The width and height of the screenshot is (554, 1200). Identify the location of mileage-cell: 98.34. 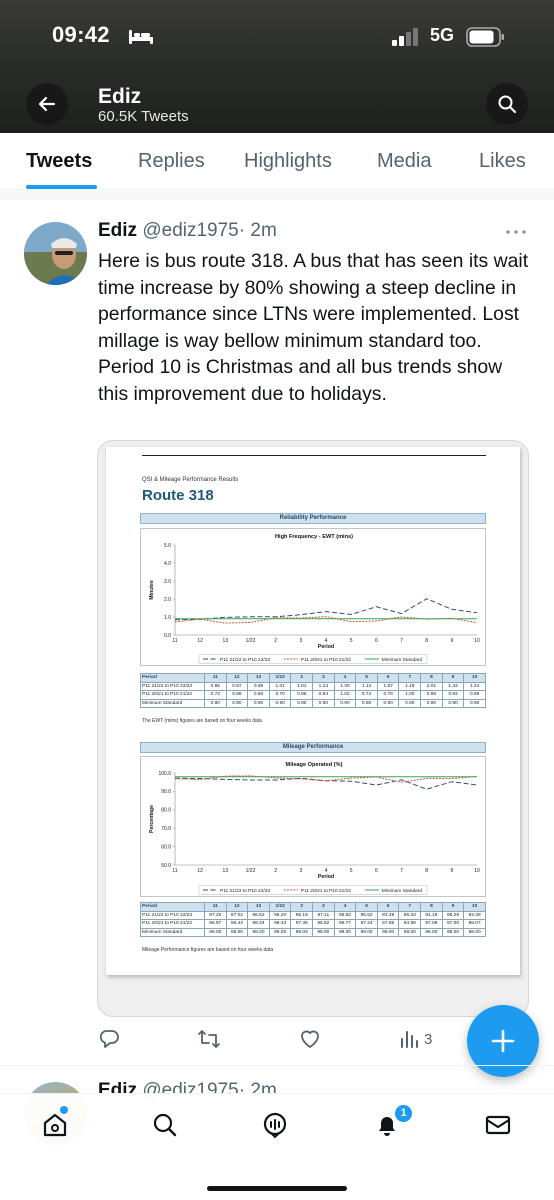
(258, 924).